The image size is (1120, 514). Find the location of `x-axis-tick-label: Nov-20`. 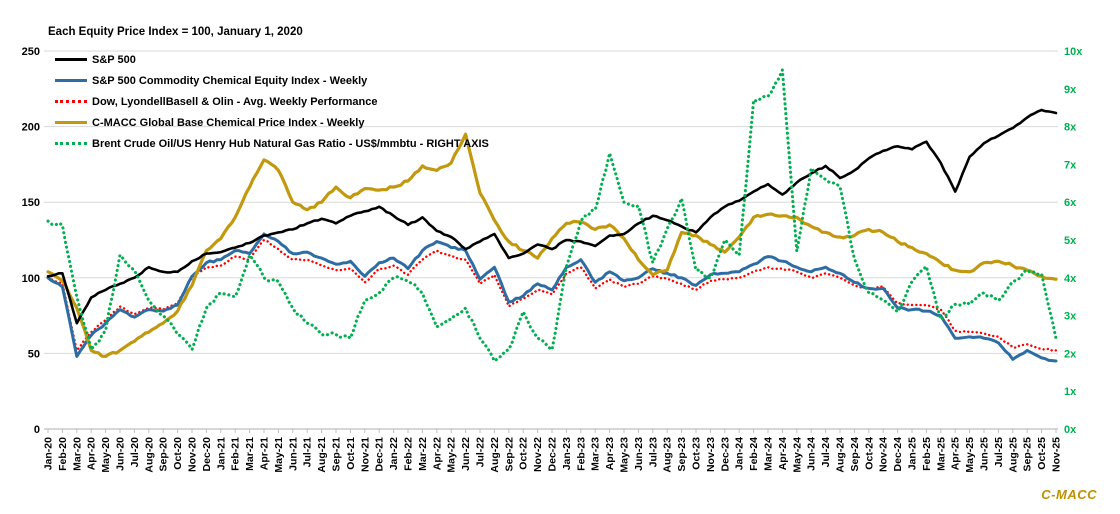

x-axis-tick-label: Nov-20 is located at coordinates (193, 454).